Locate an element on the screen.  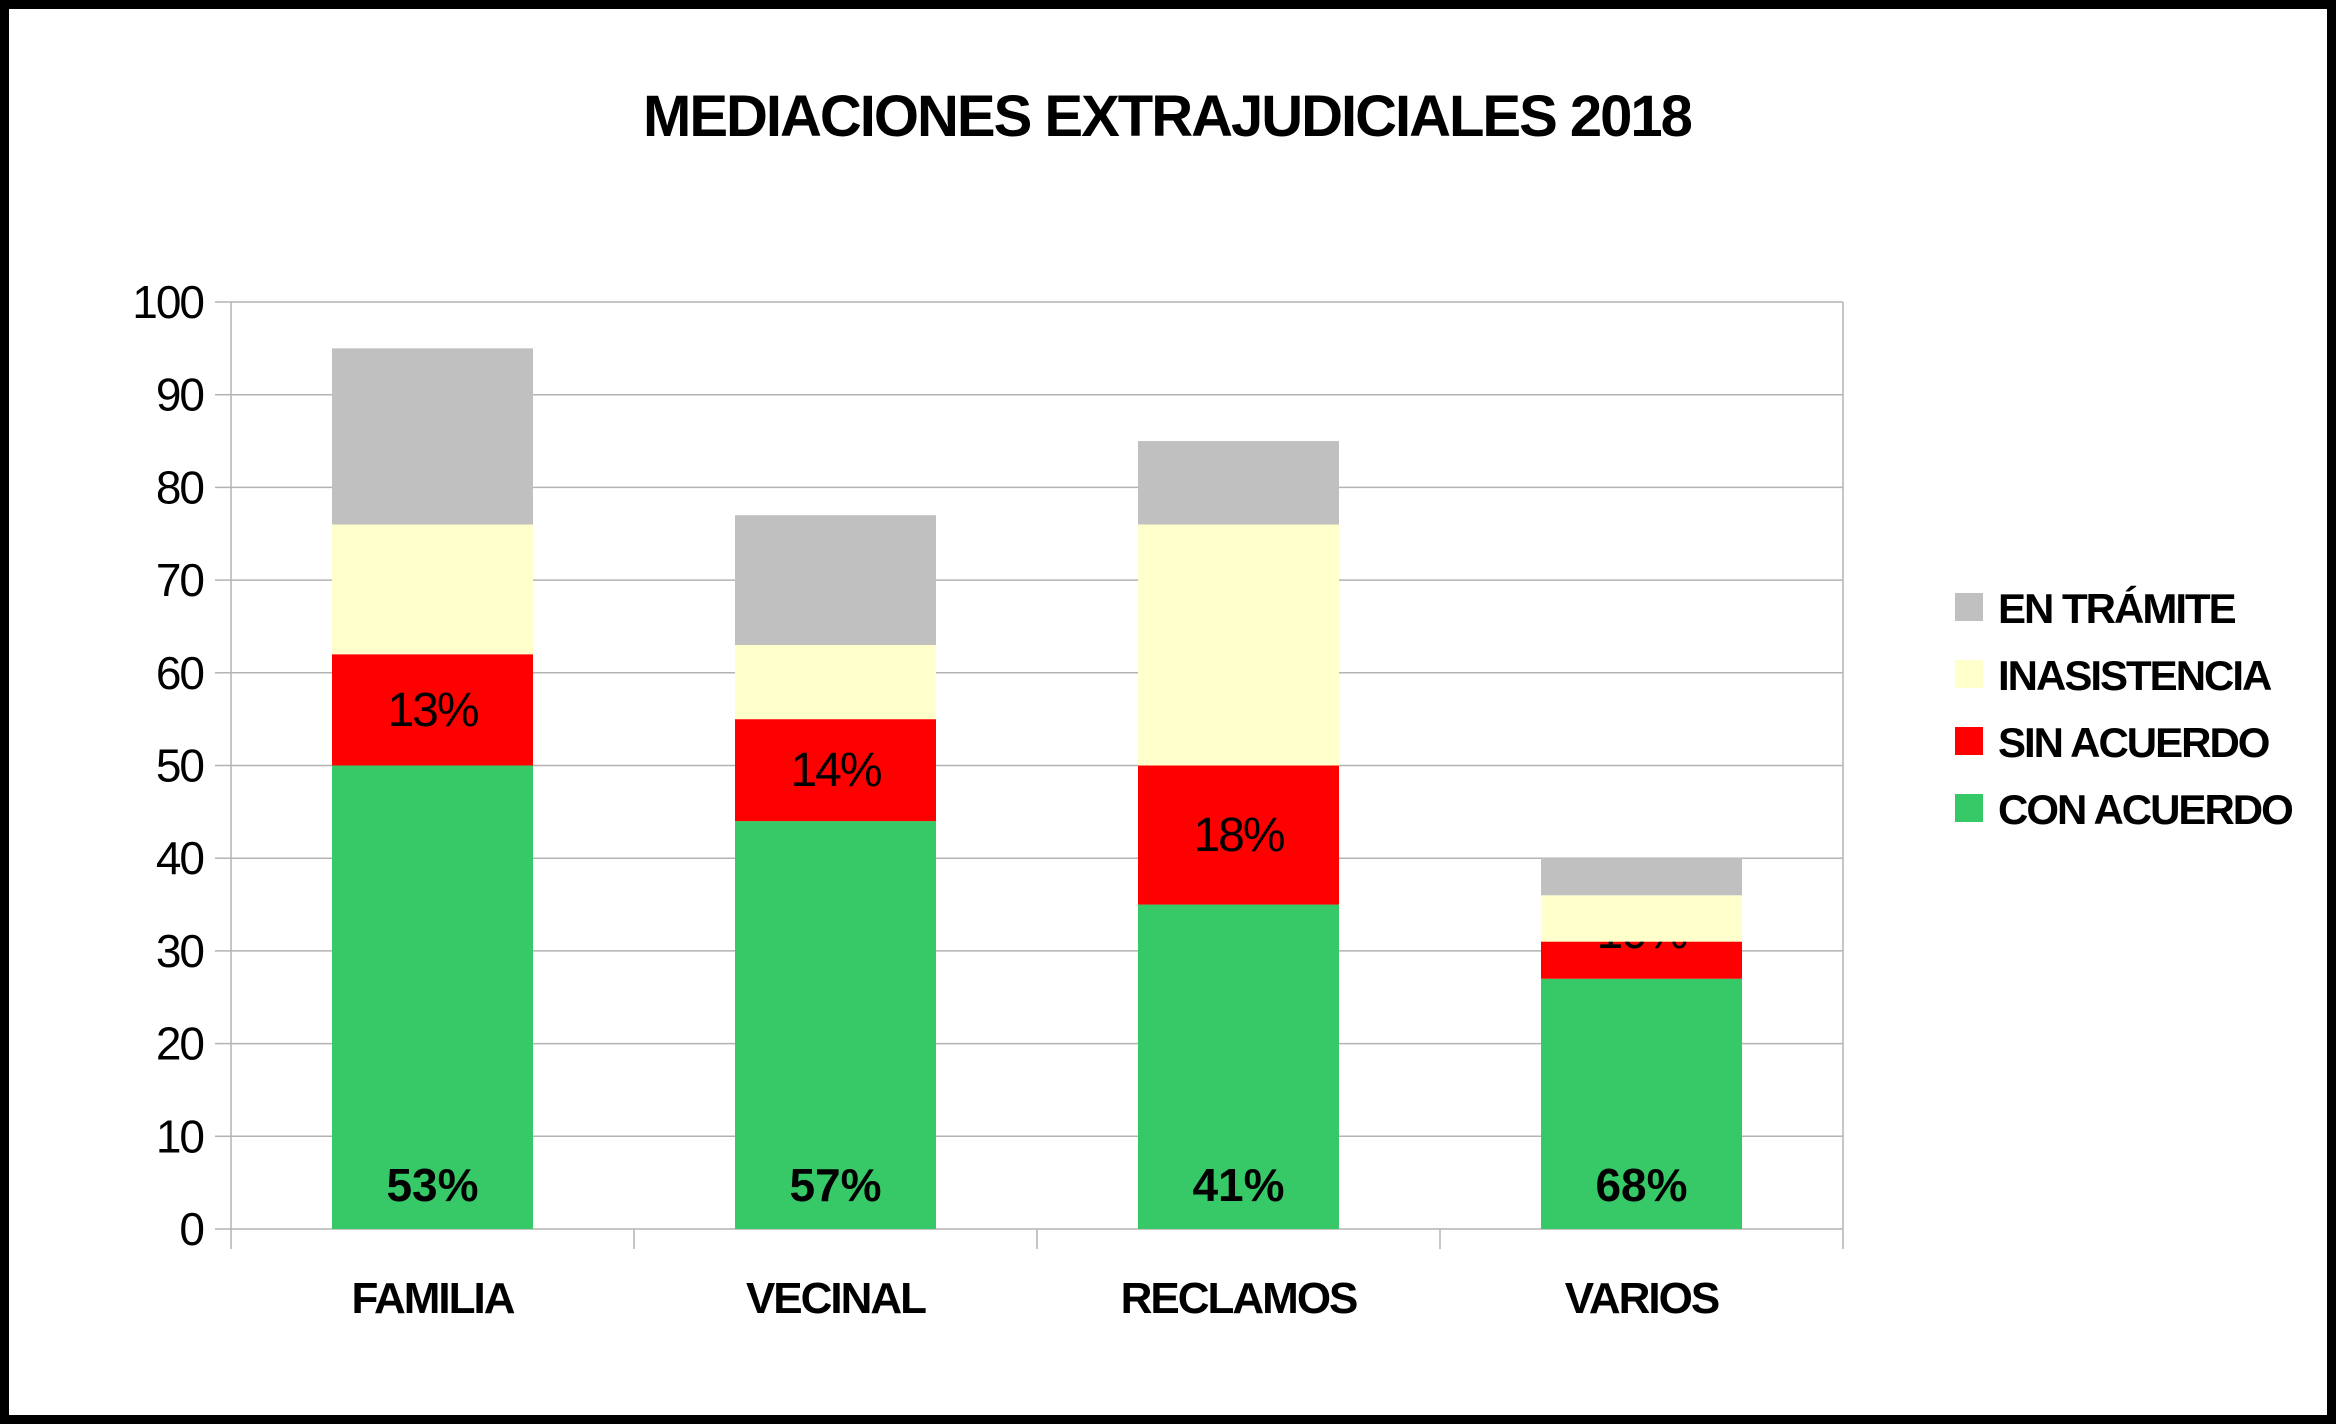
data-label: 14% is located at coordinates (835, 770).